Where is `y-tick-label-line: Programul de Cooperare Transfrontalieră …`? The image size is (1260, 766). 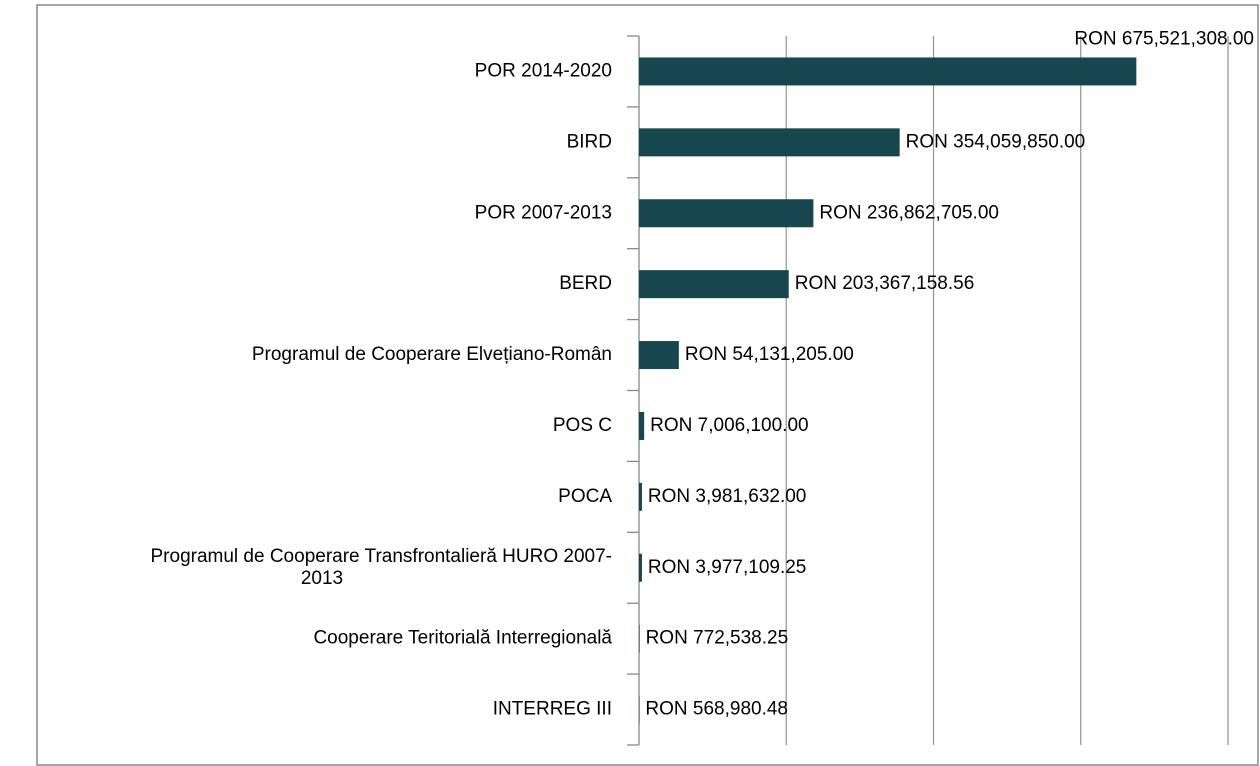
y-tick-label-line: Programul de Cooperare Transfrontalieră … is located at coordinates (382, 556).